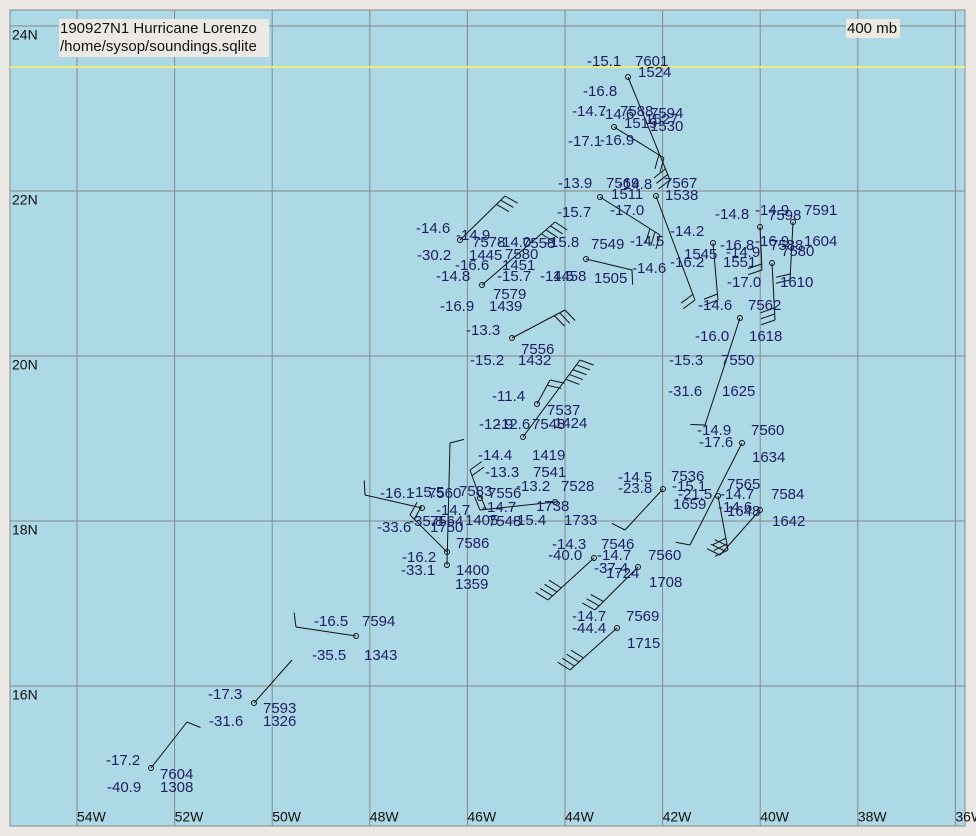 This screenshot has height=836, width=976. I want to click on station-value: -31.6, so click(685, 391).